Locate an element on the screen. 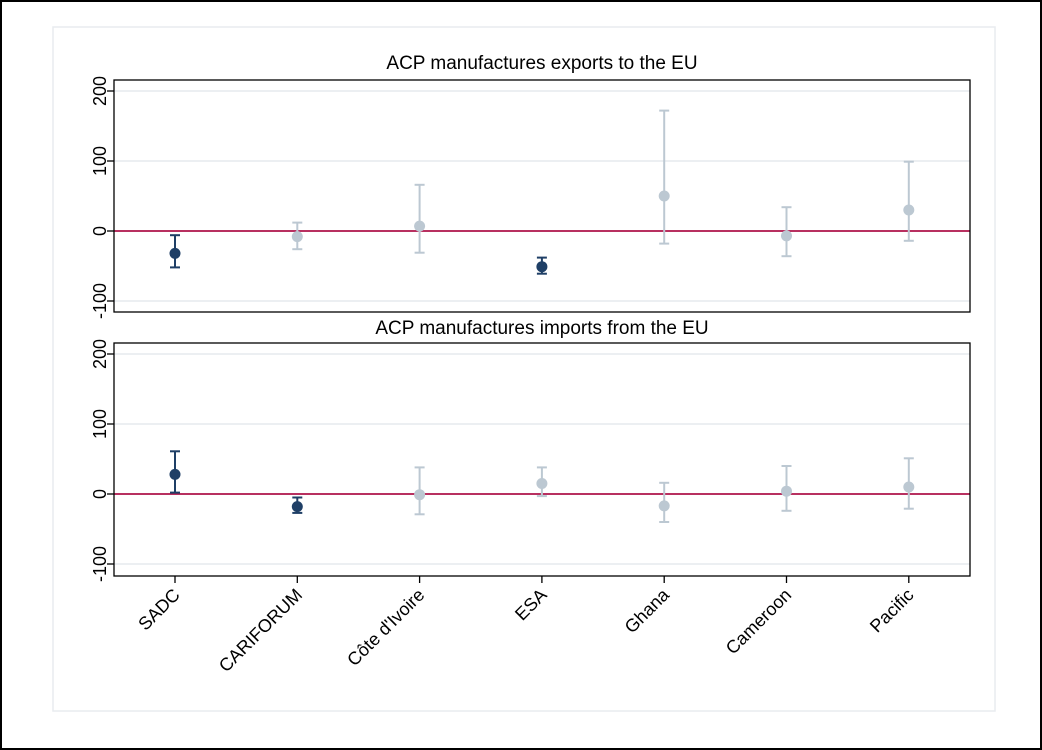  panel-title: ACP manufactures exports to the EU is located at coordinates (541, 63).